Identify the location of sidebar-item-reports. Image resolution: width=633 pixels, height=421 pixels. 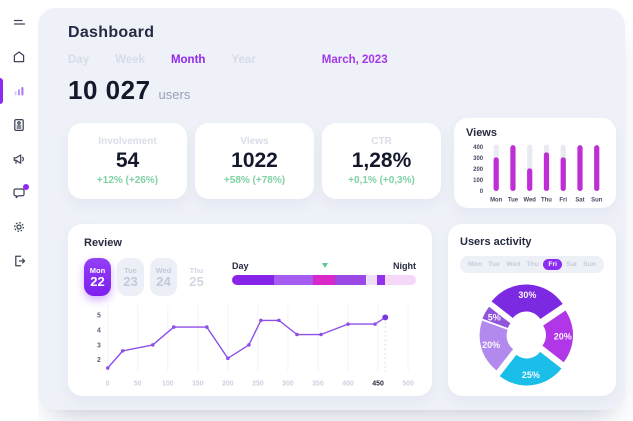
(19, 125).